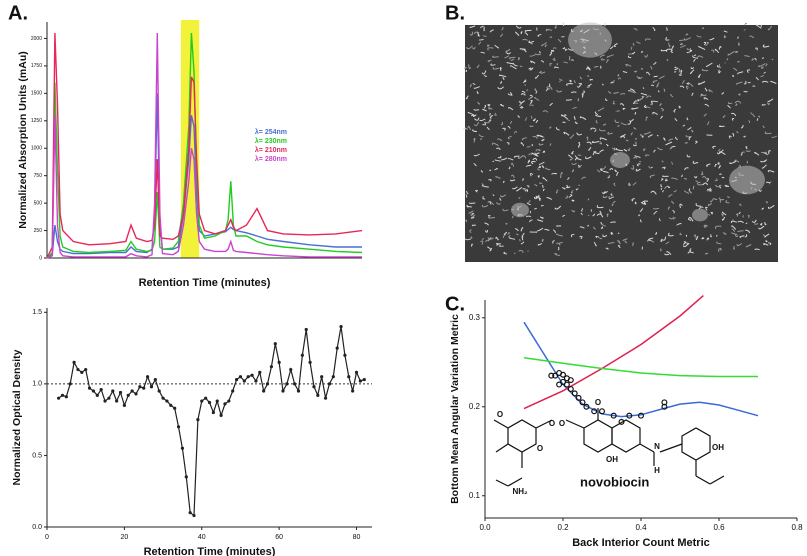 Image resolution: width=807 pixels, height=556 pixels. I want to click on structure-label: O, so click(598, 402).